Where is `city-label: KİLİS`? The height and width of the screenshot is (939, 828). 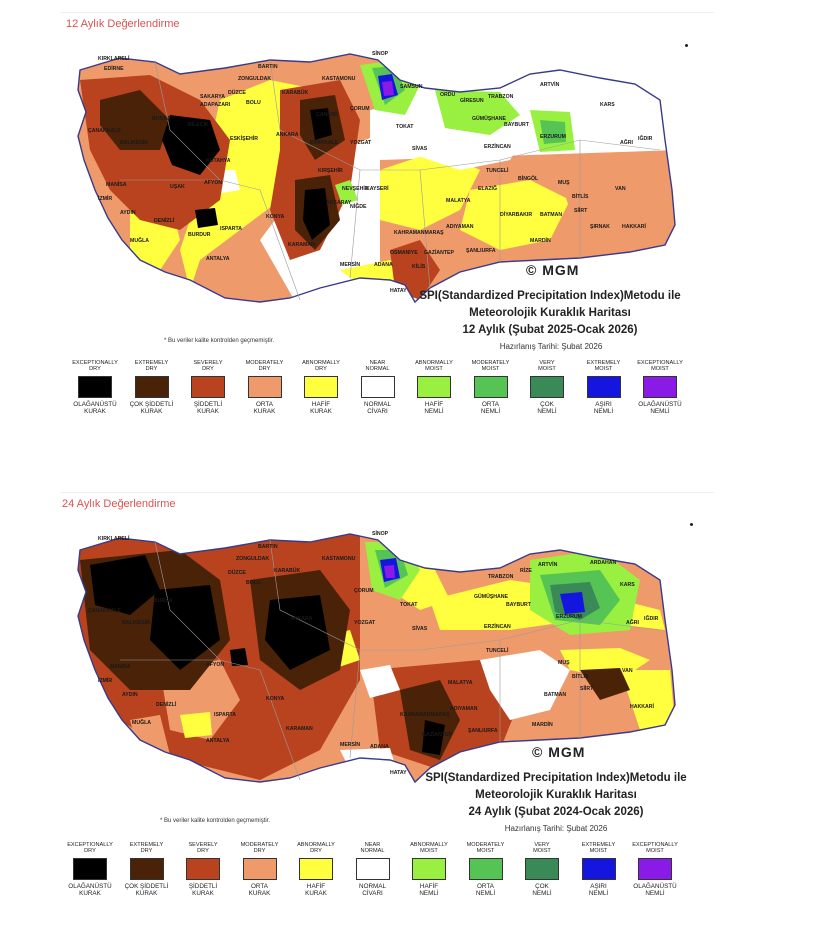
city-label: KİLİS is located at coordinates (419, 266).